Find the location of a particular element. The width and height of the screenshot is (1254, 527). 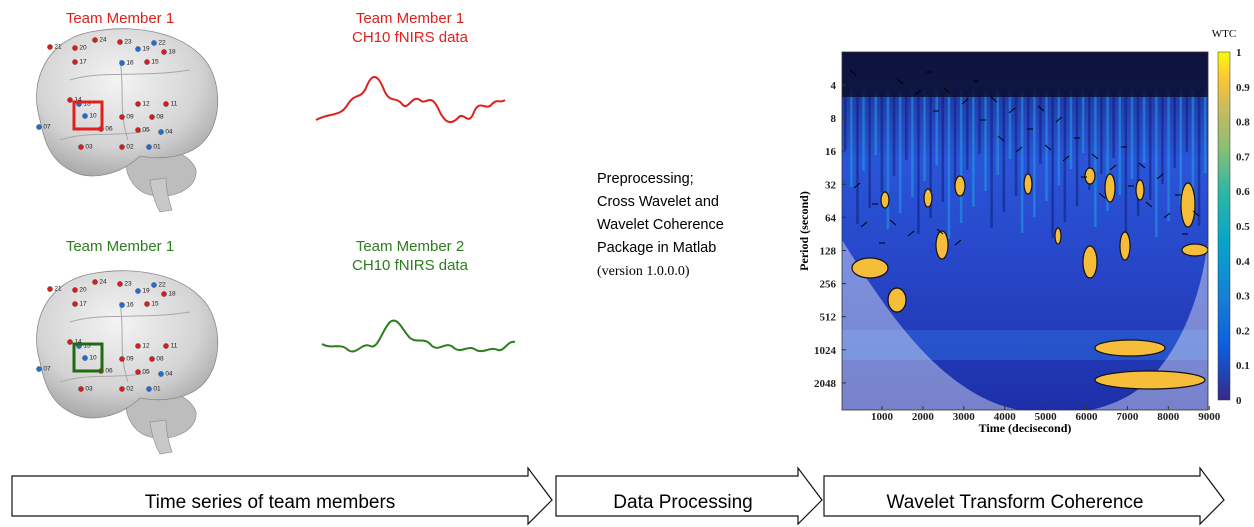

channel-label: 02 is located at coordinates (130, 389).